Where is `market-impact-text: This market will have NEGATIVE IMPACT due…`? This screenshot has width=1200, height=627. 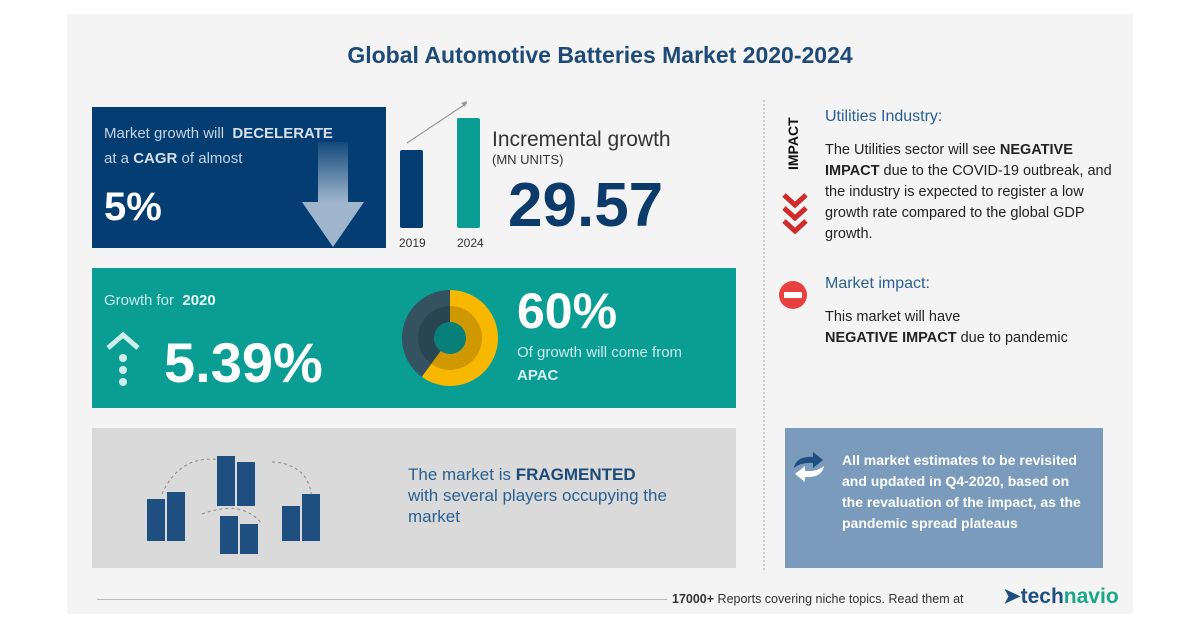
market-impact-text: This market will have NEGATIVE IMPACT due… is located at coordinates (946, 327).